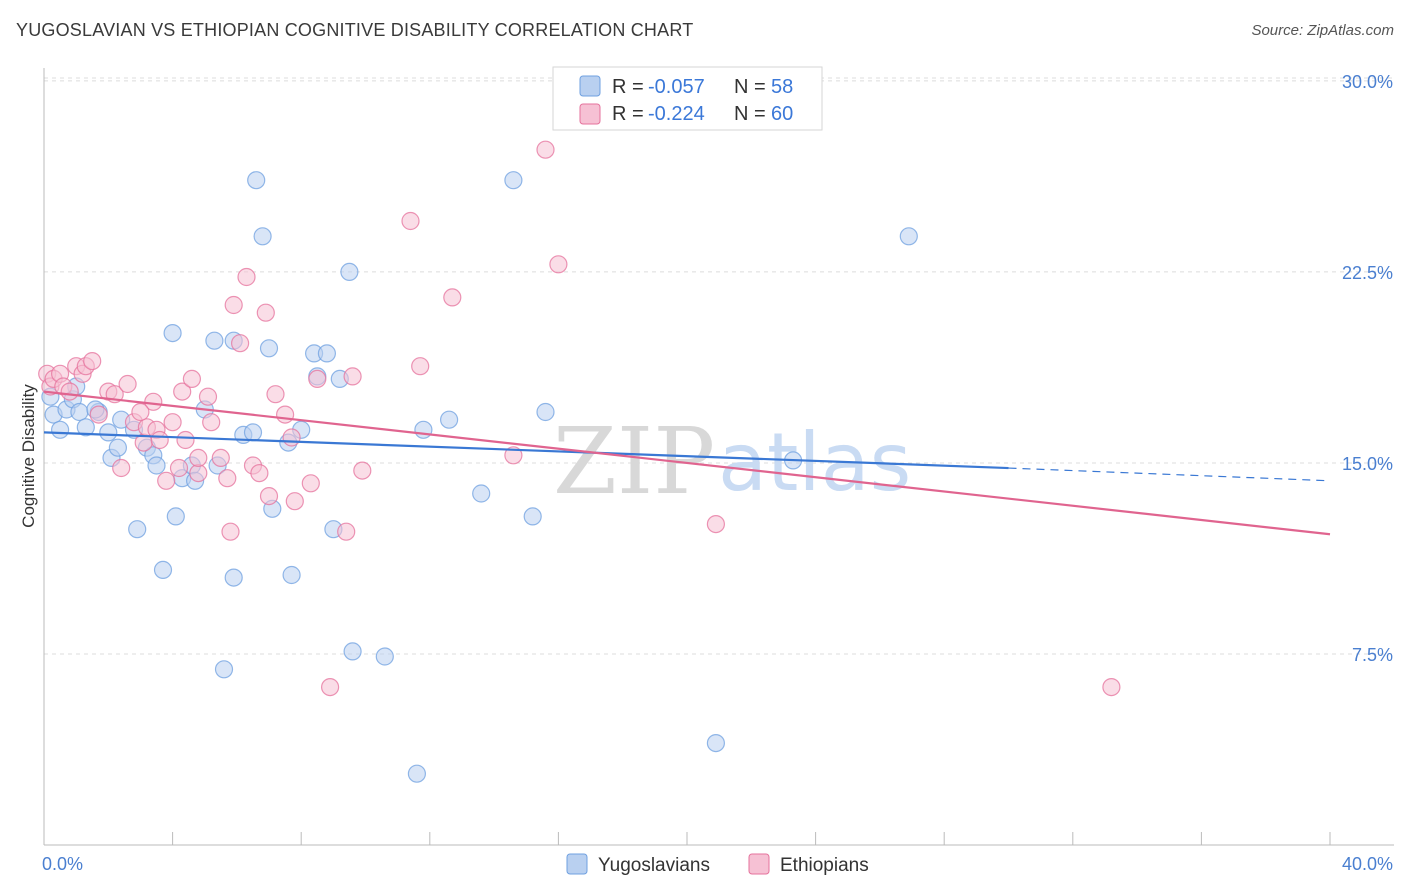 The height and width of the screenshot is (892, 1406). I want to click on legend-r-label-2: R =, so click(628, 114).